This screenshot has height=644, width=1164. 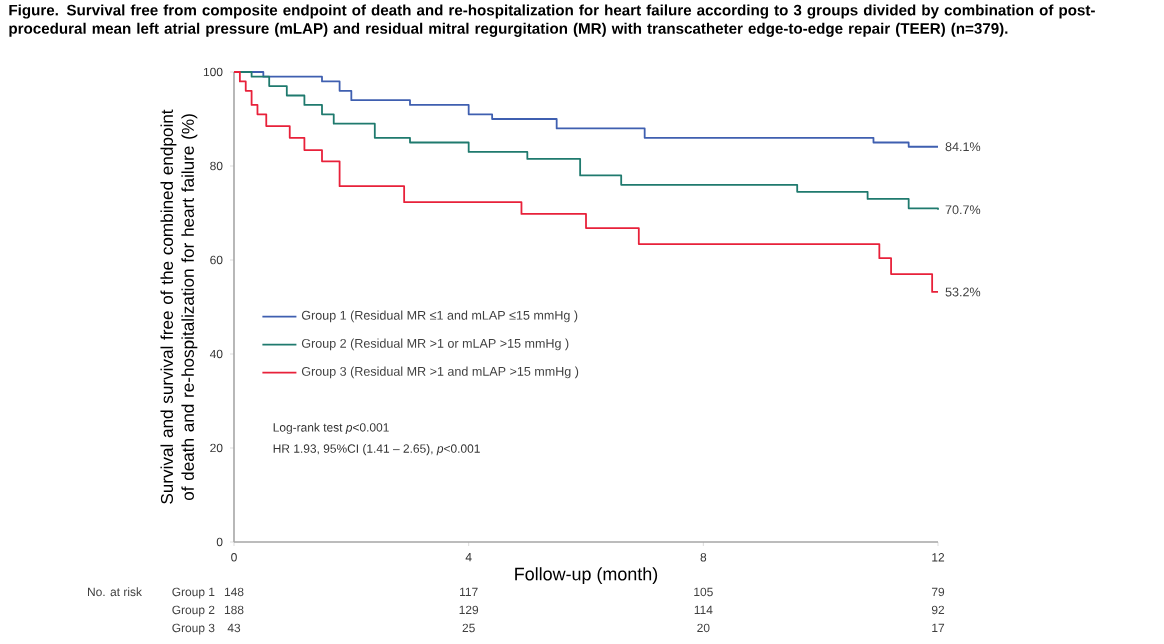 I want to click on y-axis-title: Survival and survival free of the combined endpoint of death and re-hospitalization for heart failure (%), so click(x=179, y=306).